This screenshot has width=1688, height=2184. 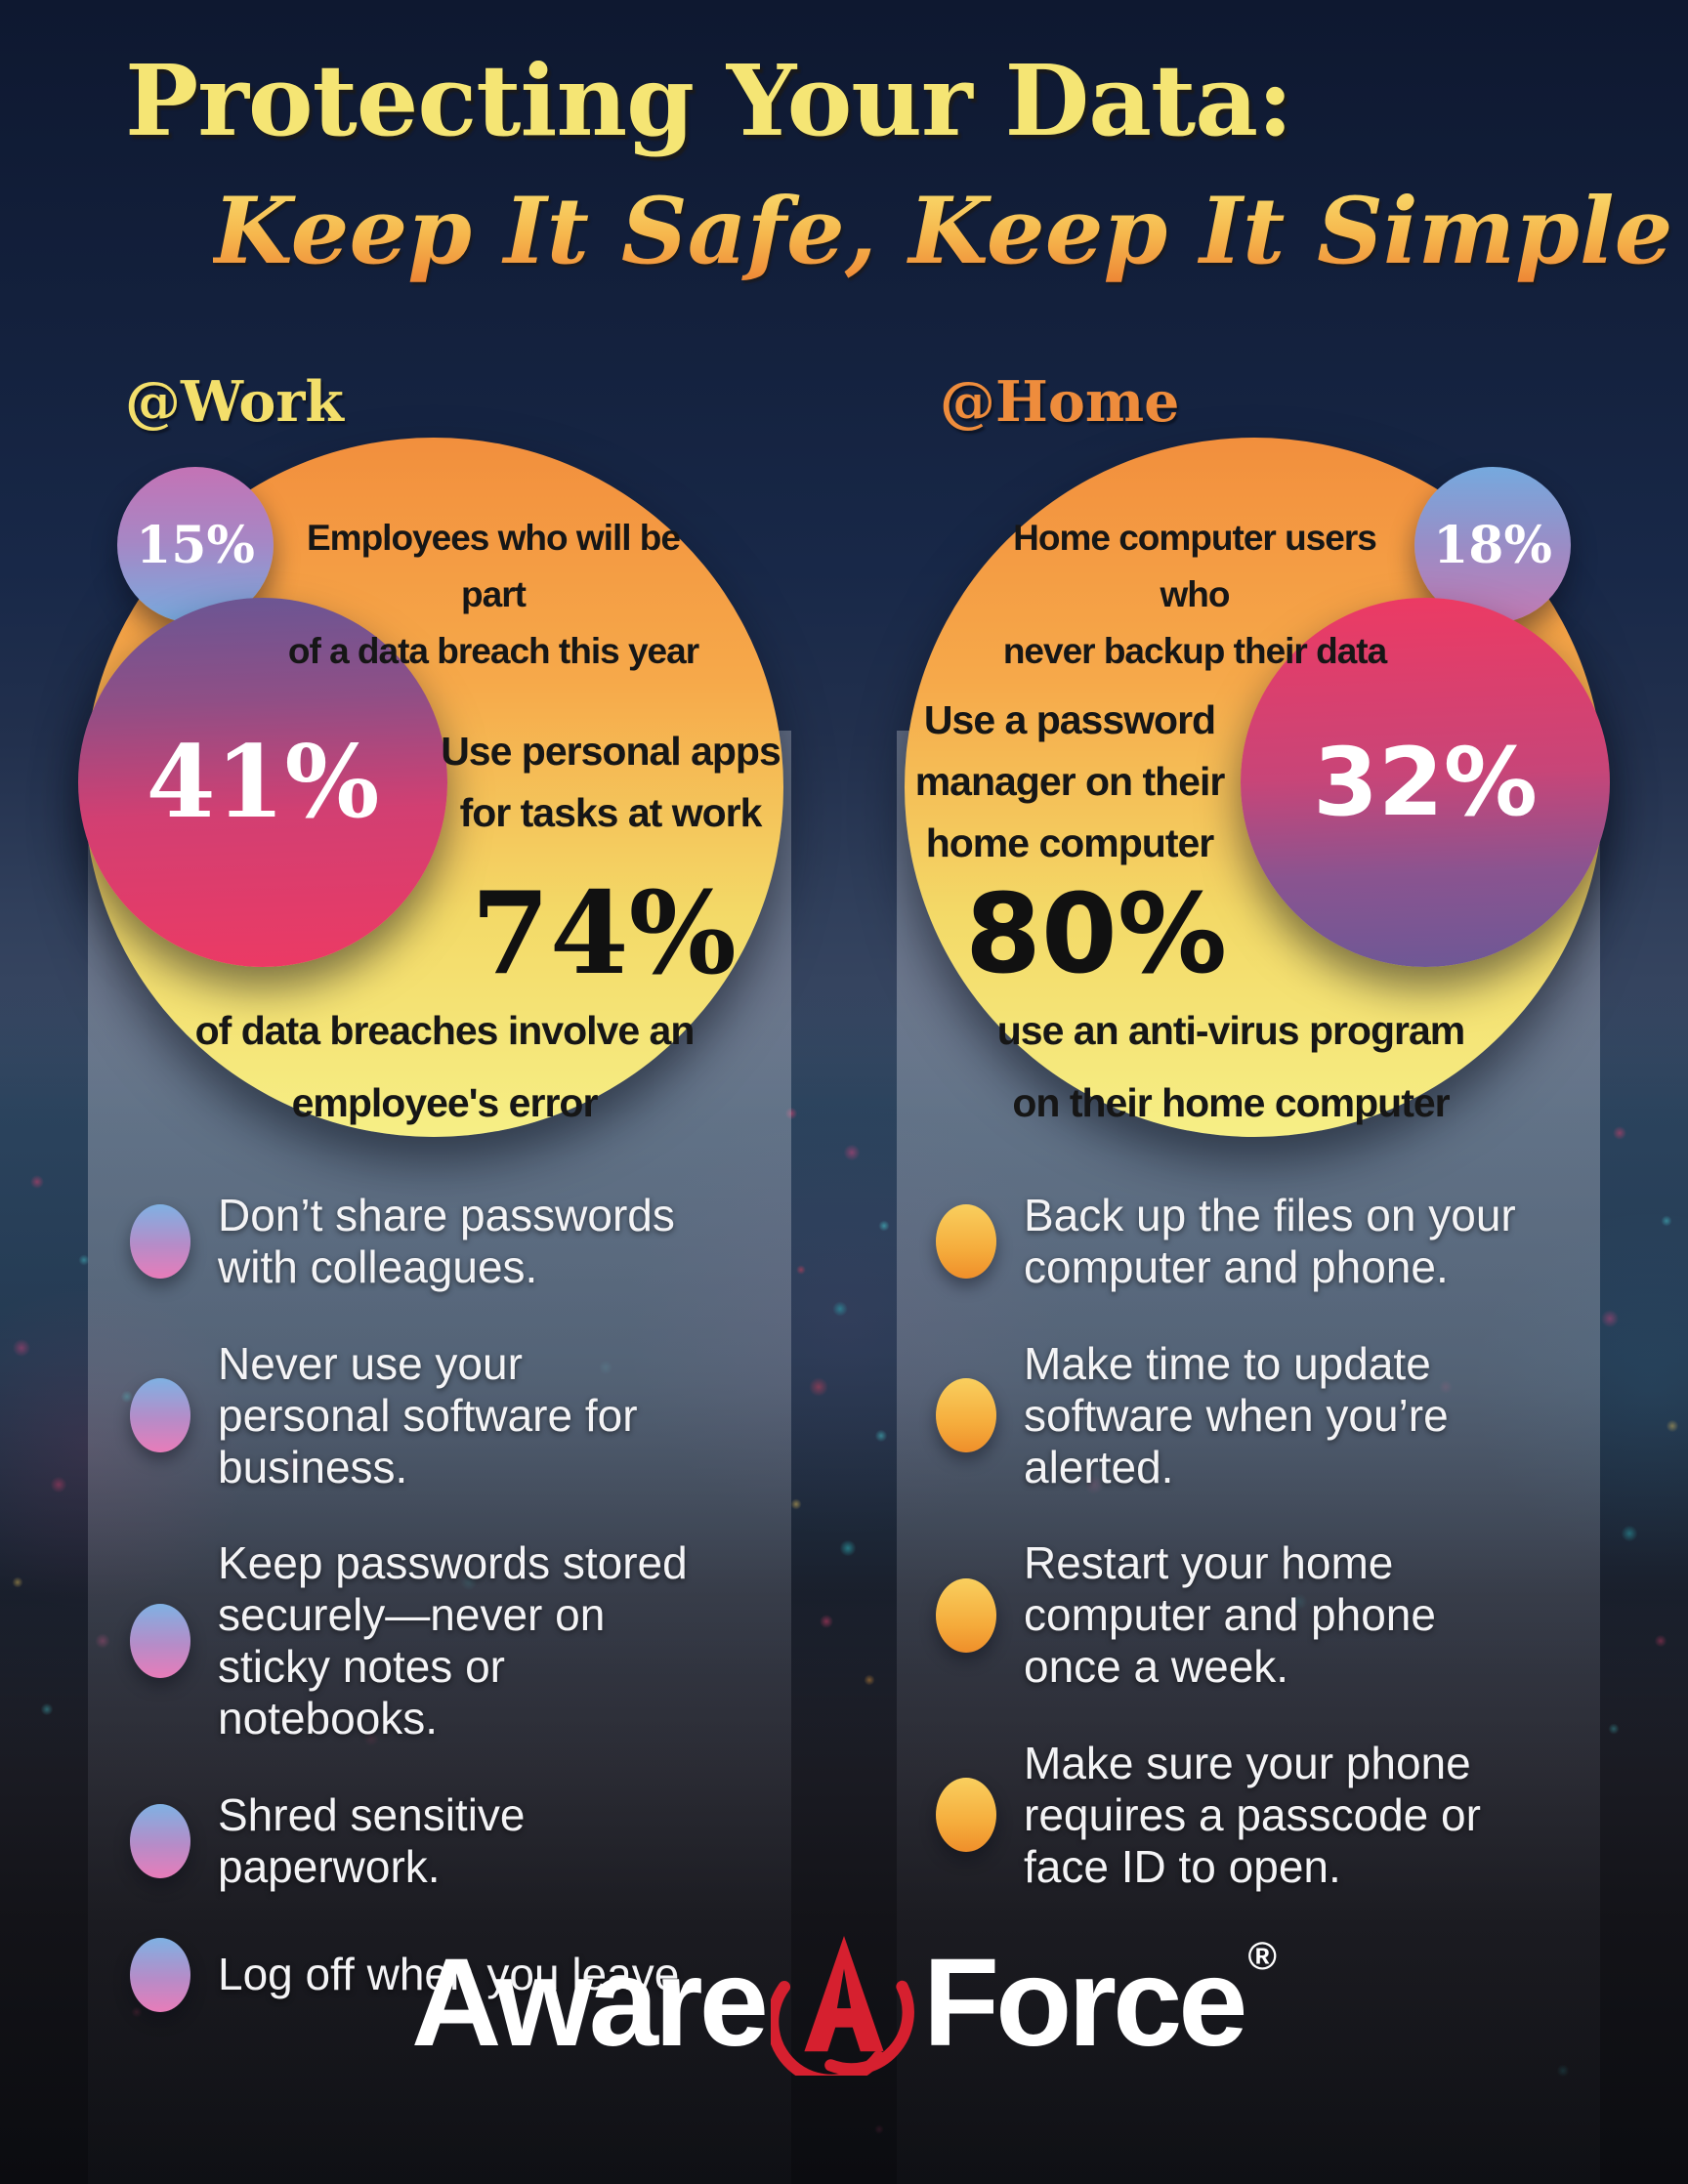 I want to click on work-mid-stat-value: 41%, so click(x=263, y=782).